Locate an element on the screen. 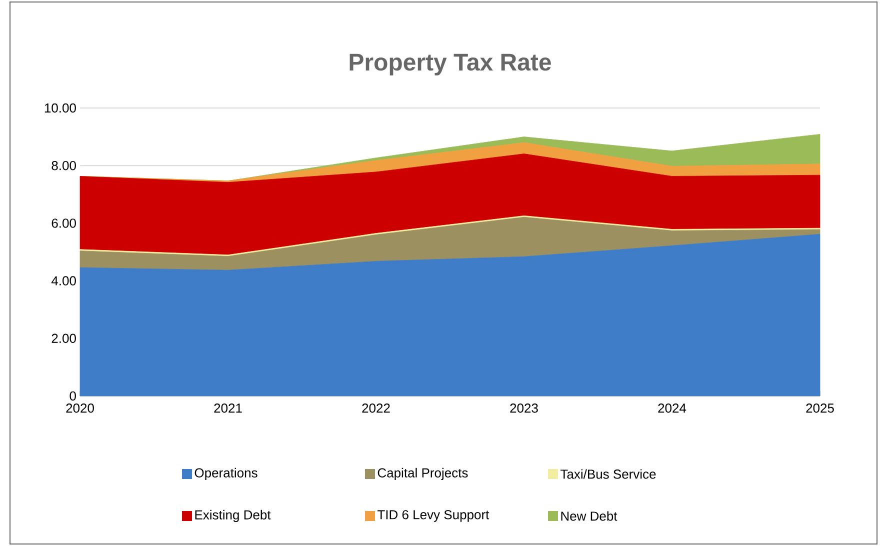 Image resolution: width=887 pixels, height=546 pixels. y-tick-label: 8.00 is located at coordinates (64, 165).